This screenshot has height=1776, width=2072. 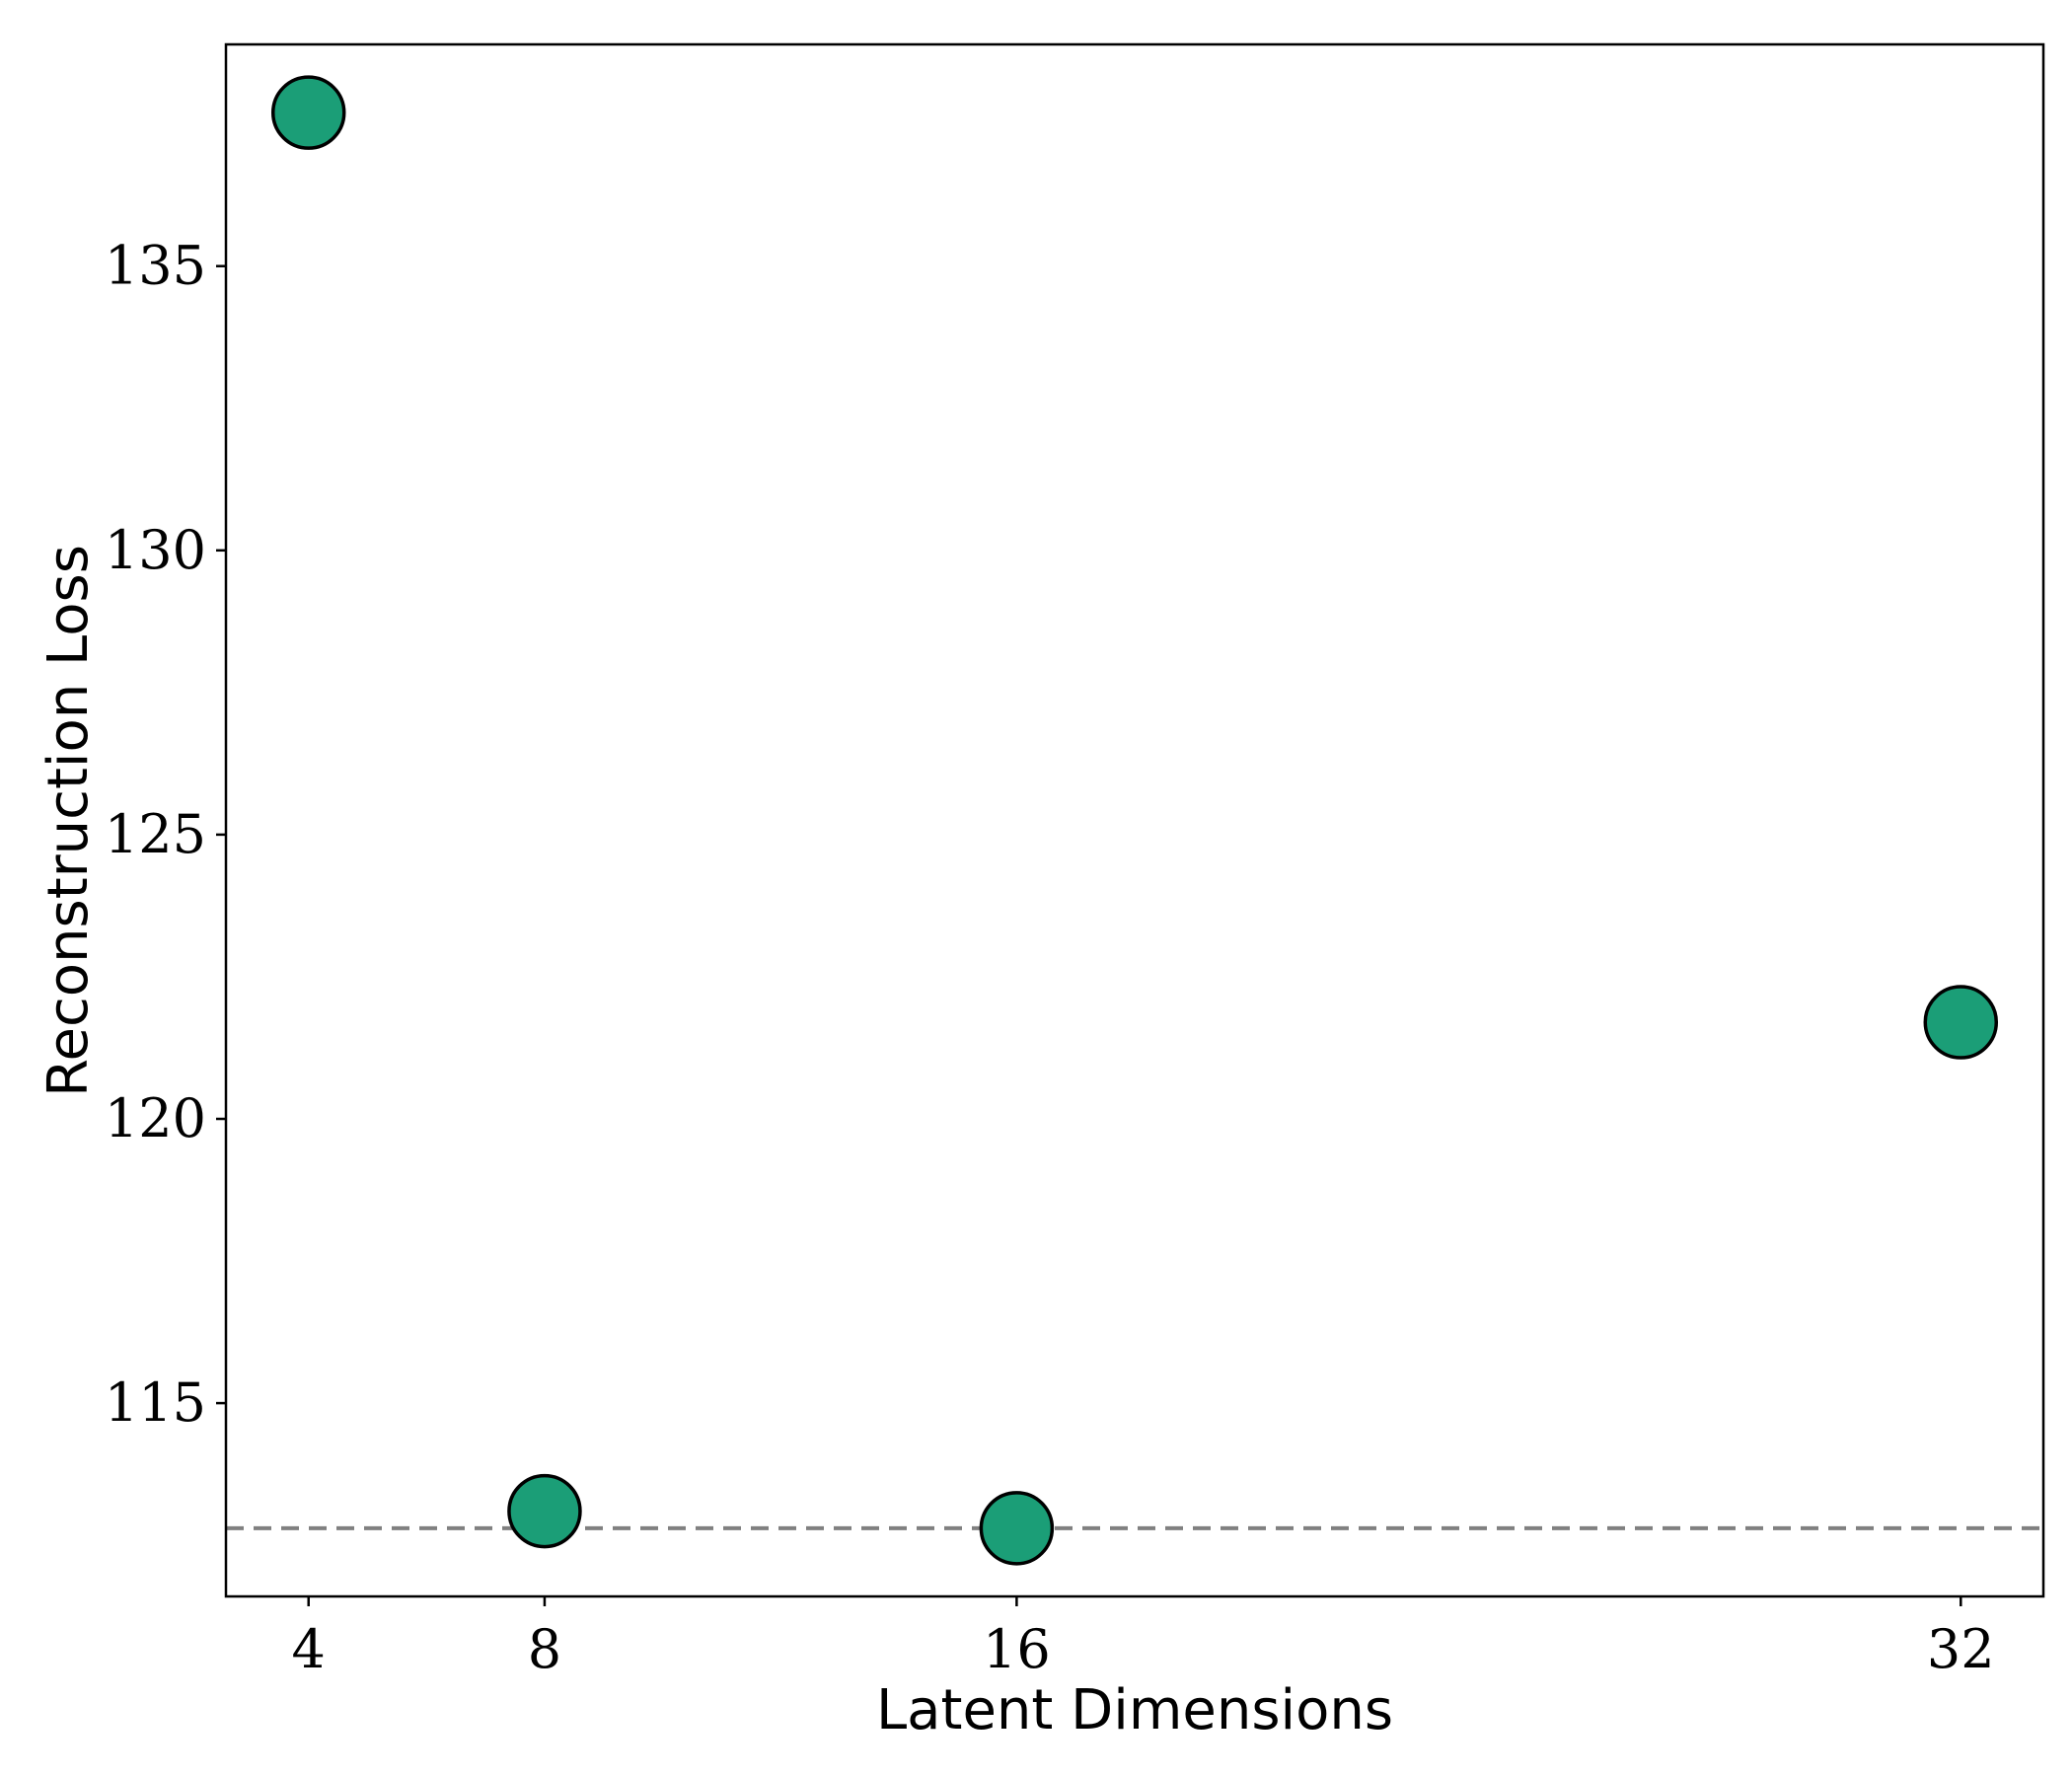 I want to click on x-tick-label: 8, so click(x=544, y=1649).